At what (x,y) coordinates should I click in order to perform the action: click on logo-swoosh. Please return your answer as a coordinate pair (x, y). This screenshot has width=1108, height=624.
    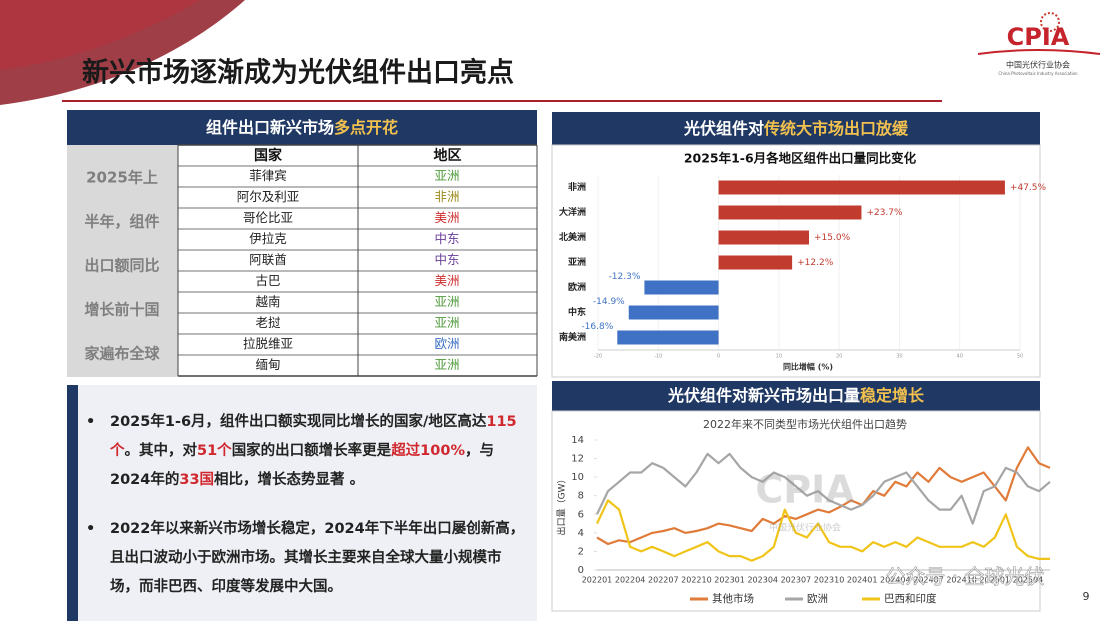
    Looking at the image, I should click on (1039, 52).